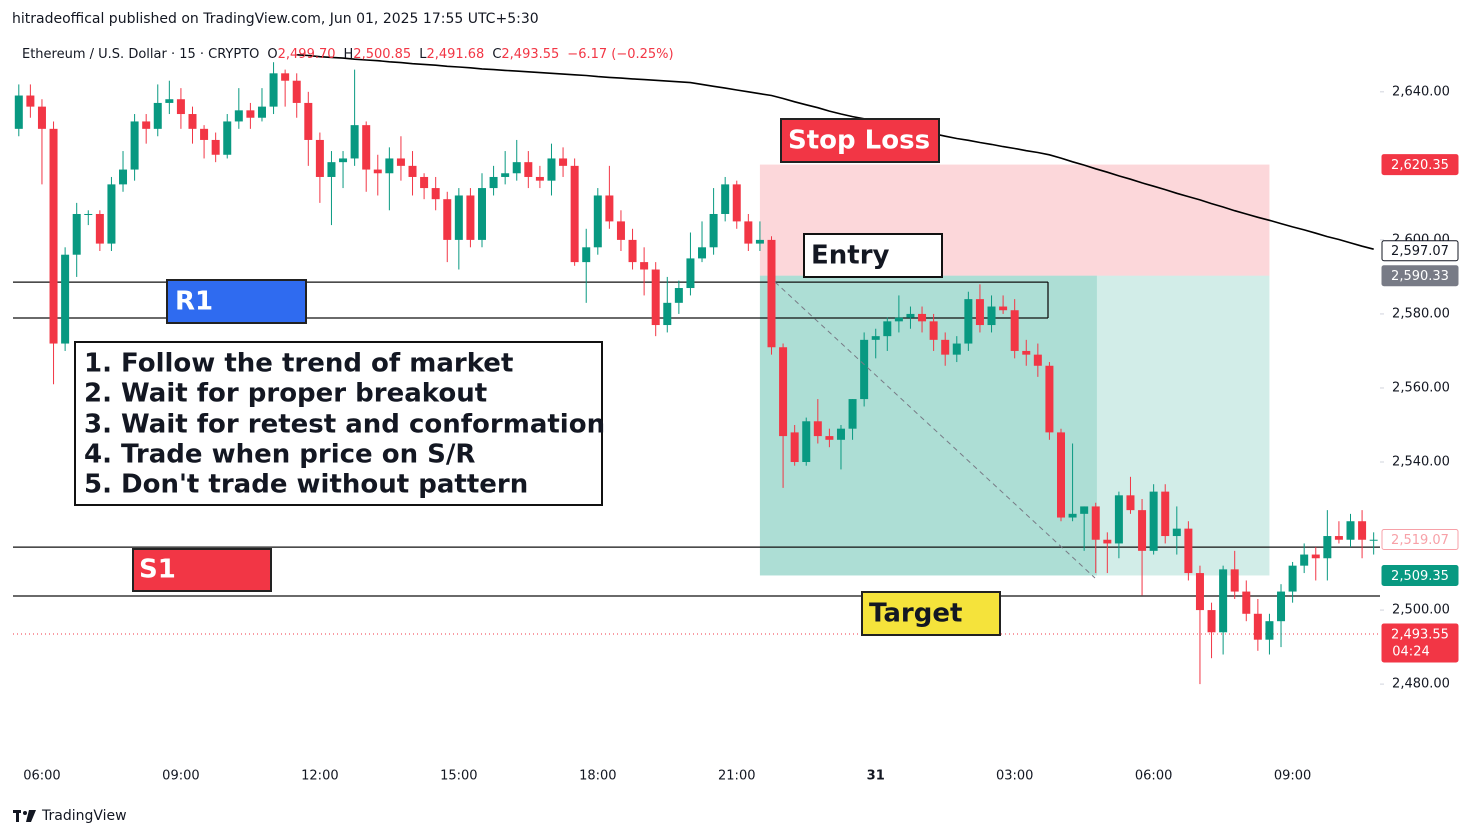  I want to click on h-label: H, so click(349, 54).